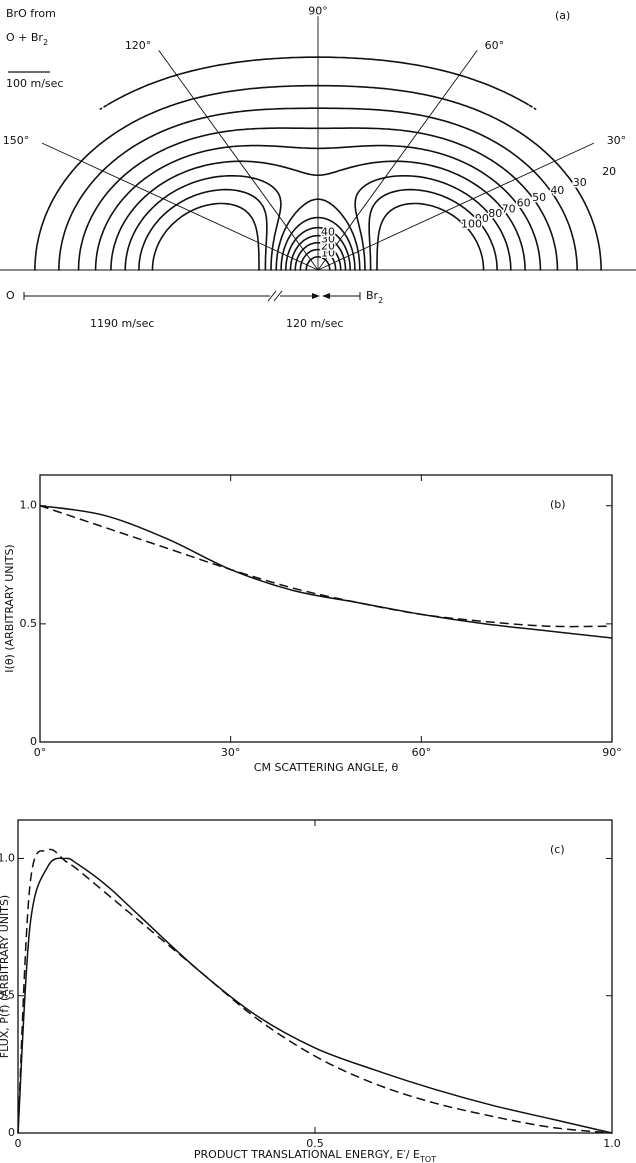 Image resolution: width=636 pixels, height=1163 pixels. Describe the element at coordinates (5, 976) in the screenshot. I see `y-axis-label: FLUX, P(f) (ARBITRARY UNITS)` at that location.